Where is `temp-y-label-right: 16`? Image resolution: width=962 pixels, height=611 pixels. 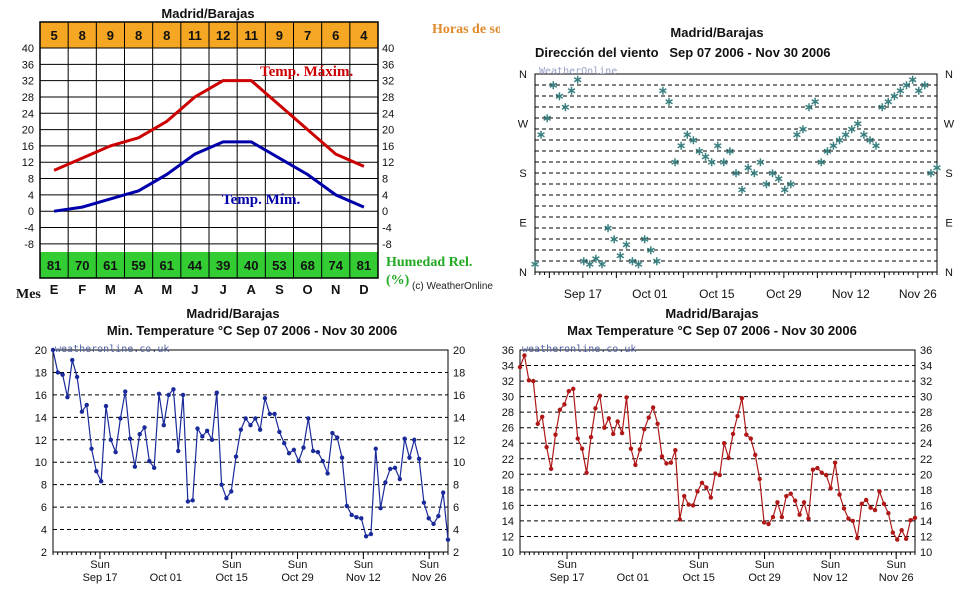 temp-y-label-right: 16 is located at coordinates (459, 396).